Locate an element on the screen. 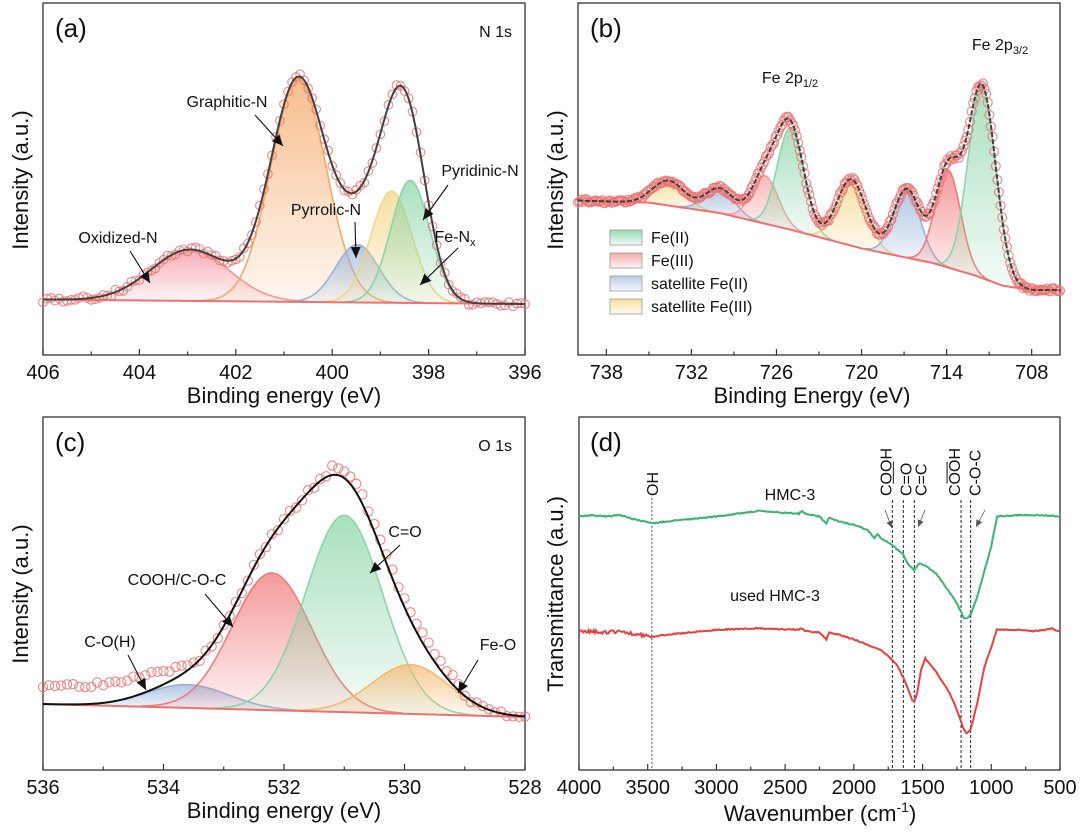 The width and height of the screenshot is (1080, 835). panel-d-x-tick-label: 3500 is located at coordinates (647, 788).